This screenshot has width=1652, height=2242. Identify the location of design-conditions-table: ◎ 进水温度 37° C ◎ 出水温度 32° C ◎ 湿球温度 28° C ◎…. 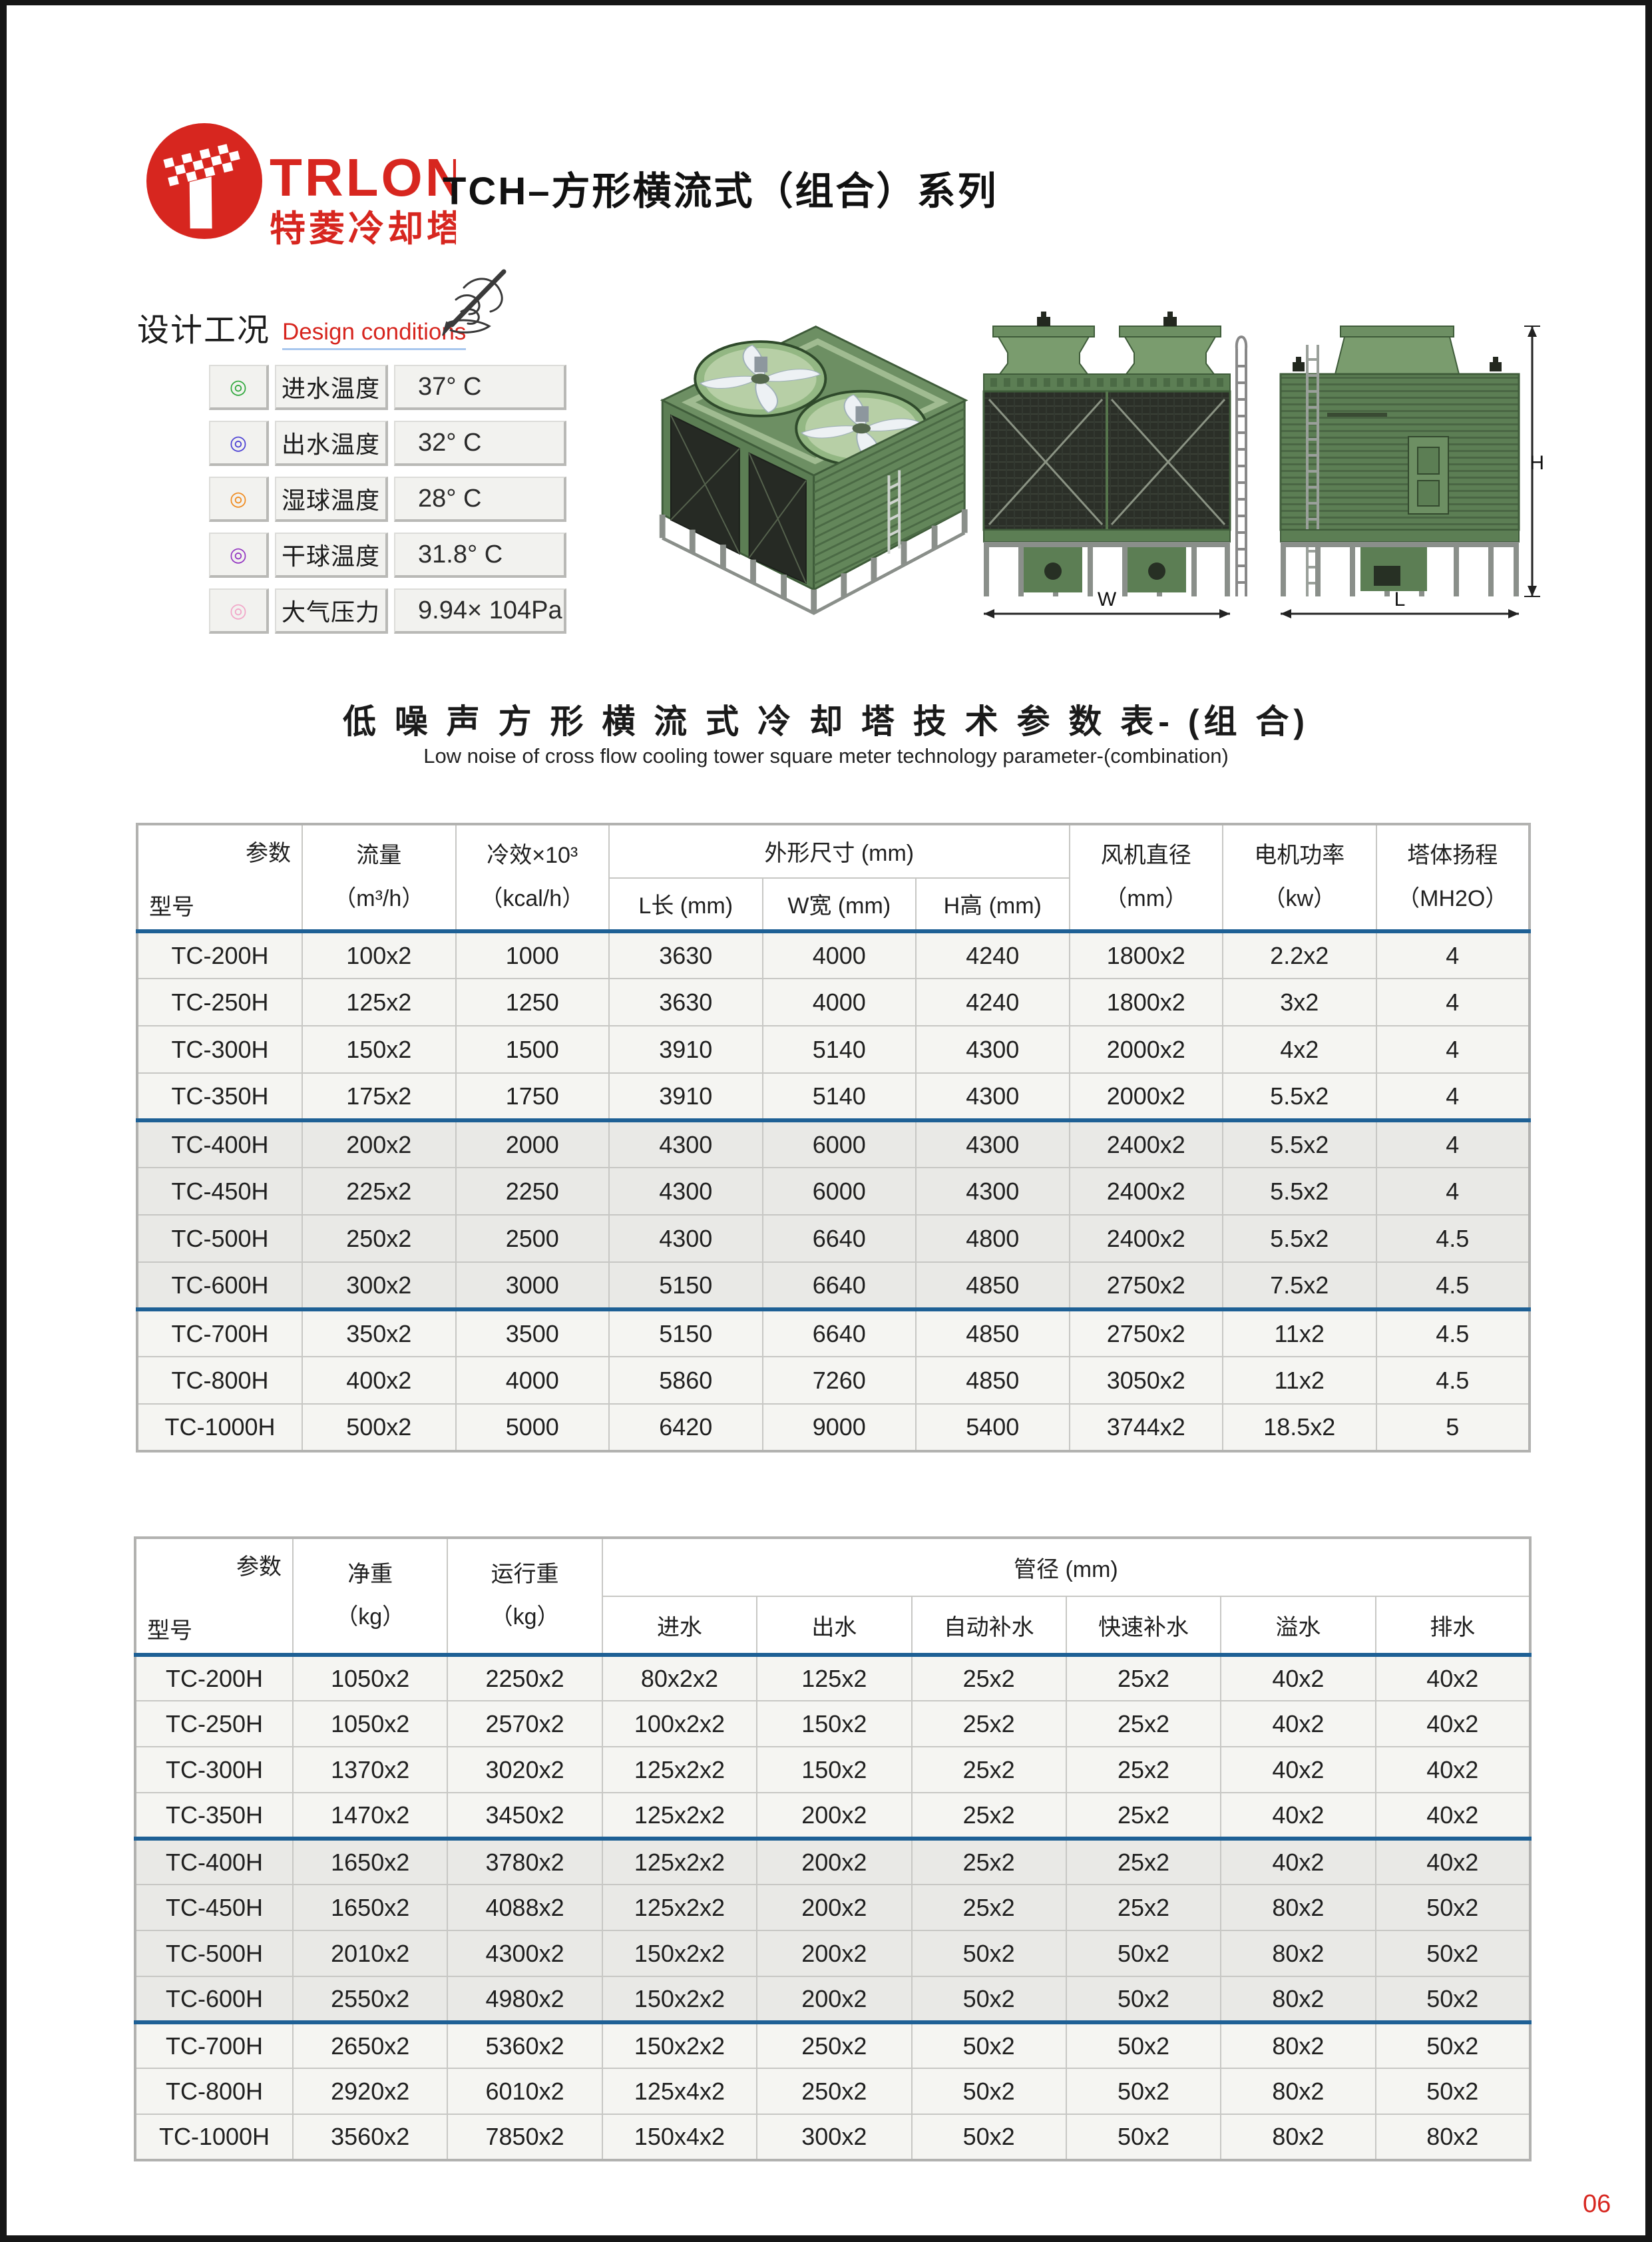
(387, 500).